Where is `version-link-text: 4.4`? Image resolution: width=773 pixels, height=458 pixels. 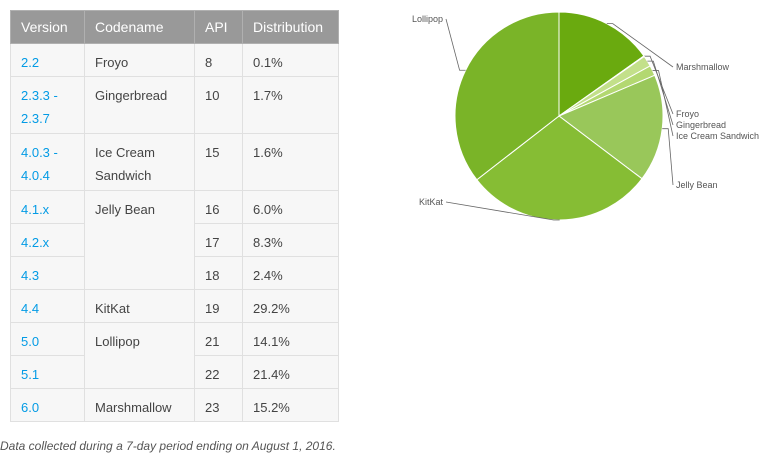
version-link-text: 4.4 is located at coordinates (30, 308).